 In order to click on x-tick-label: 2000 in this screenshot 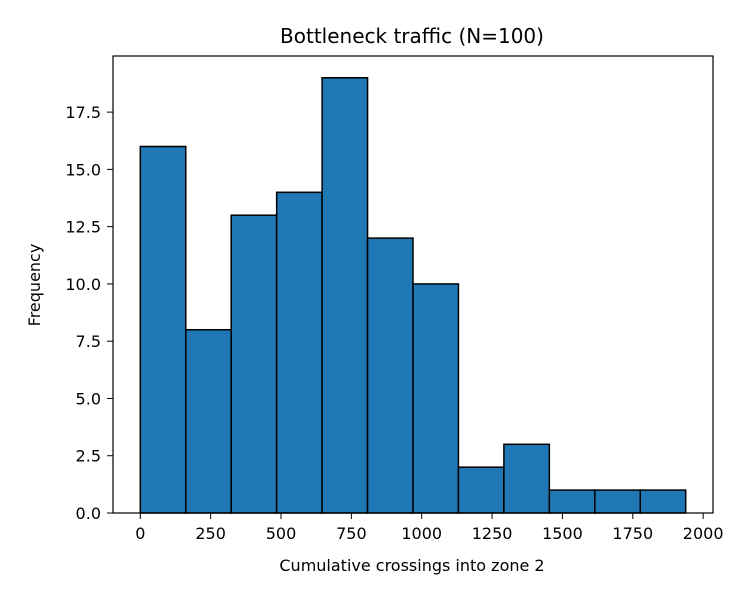, I will do `click(703, 533)`.